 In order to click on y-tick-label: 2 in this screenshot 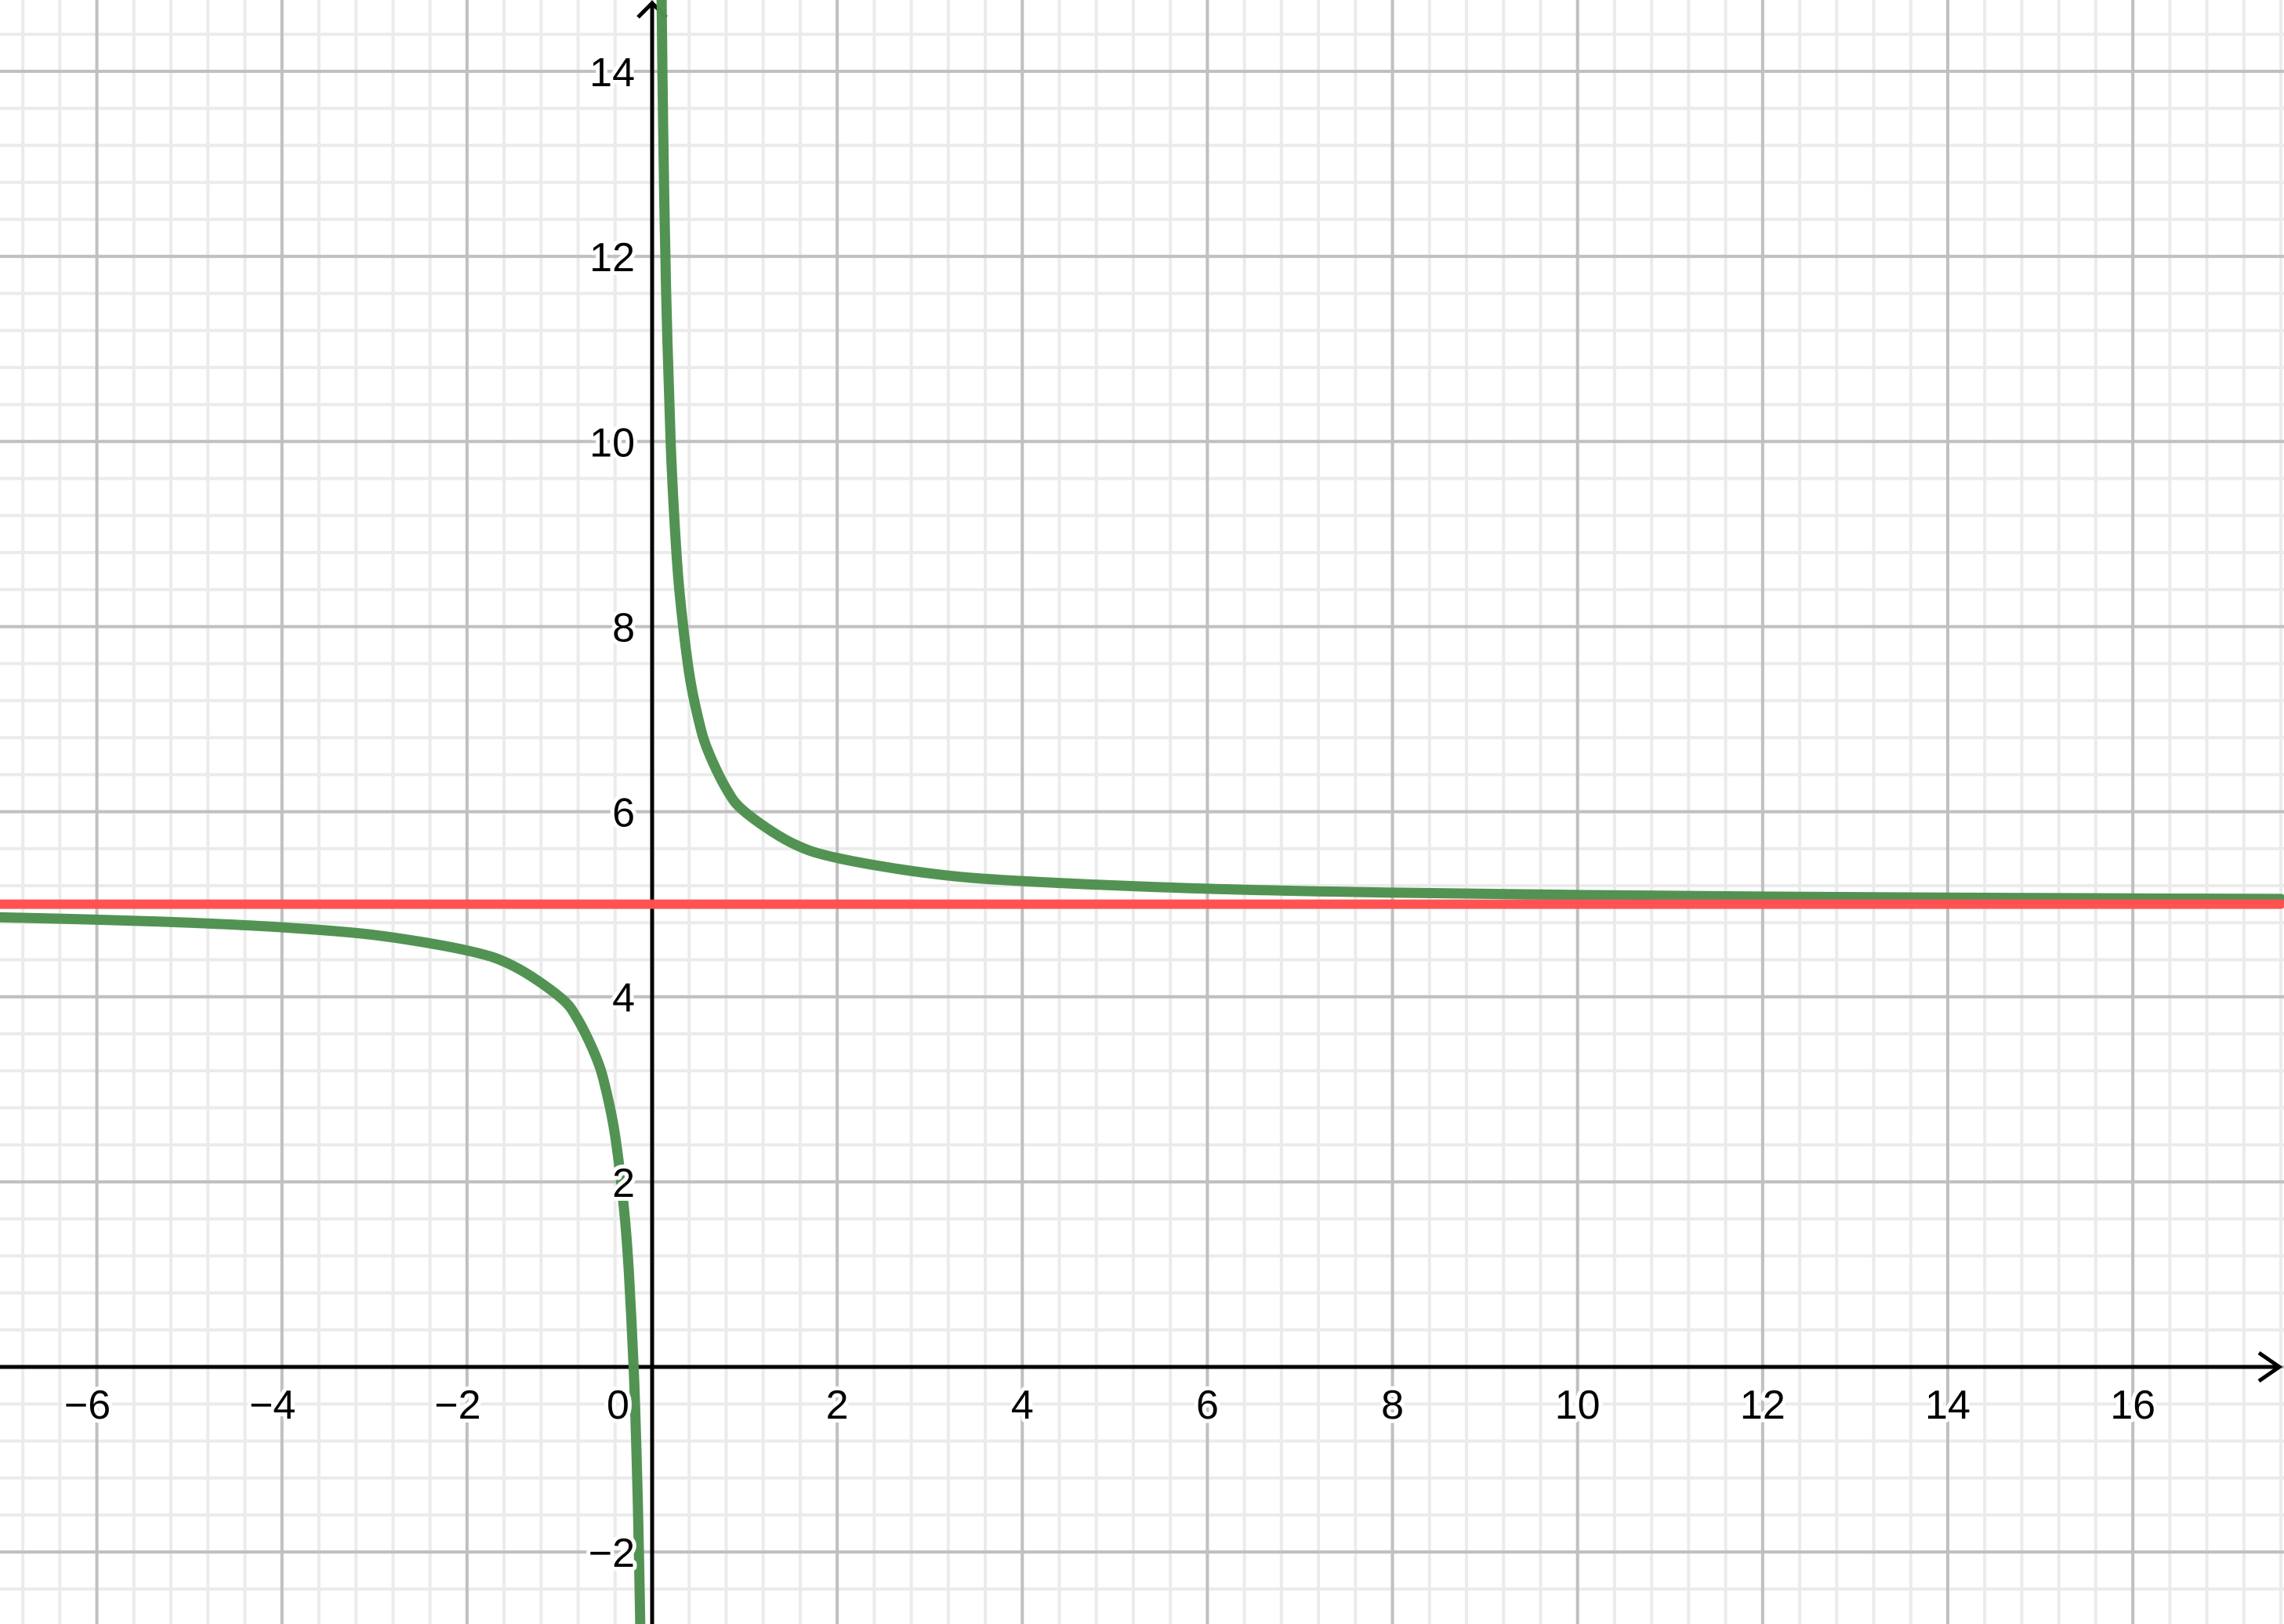, I will do `click(623, 1183)`.